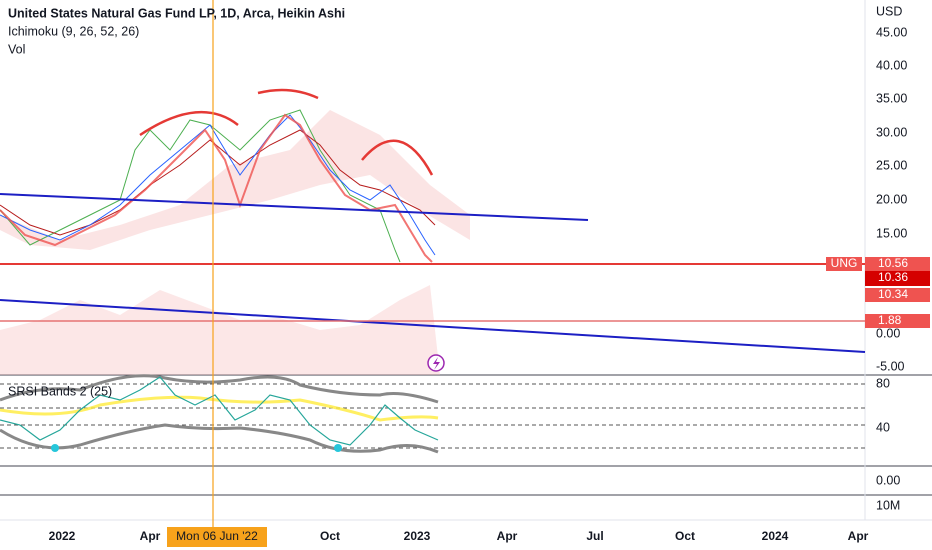 This screenshot has width=932, height=550. What do you see at coordinates (219, 408) in the screenshot?
I see `srsi-basis` at bounding box center [219, 408].